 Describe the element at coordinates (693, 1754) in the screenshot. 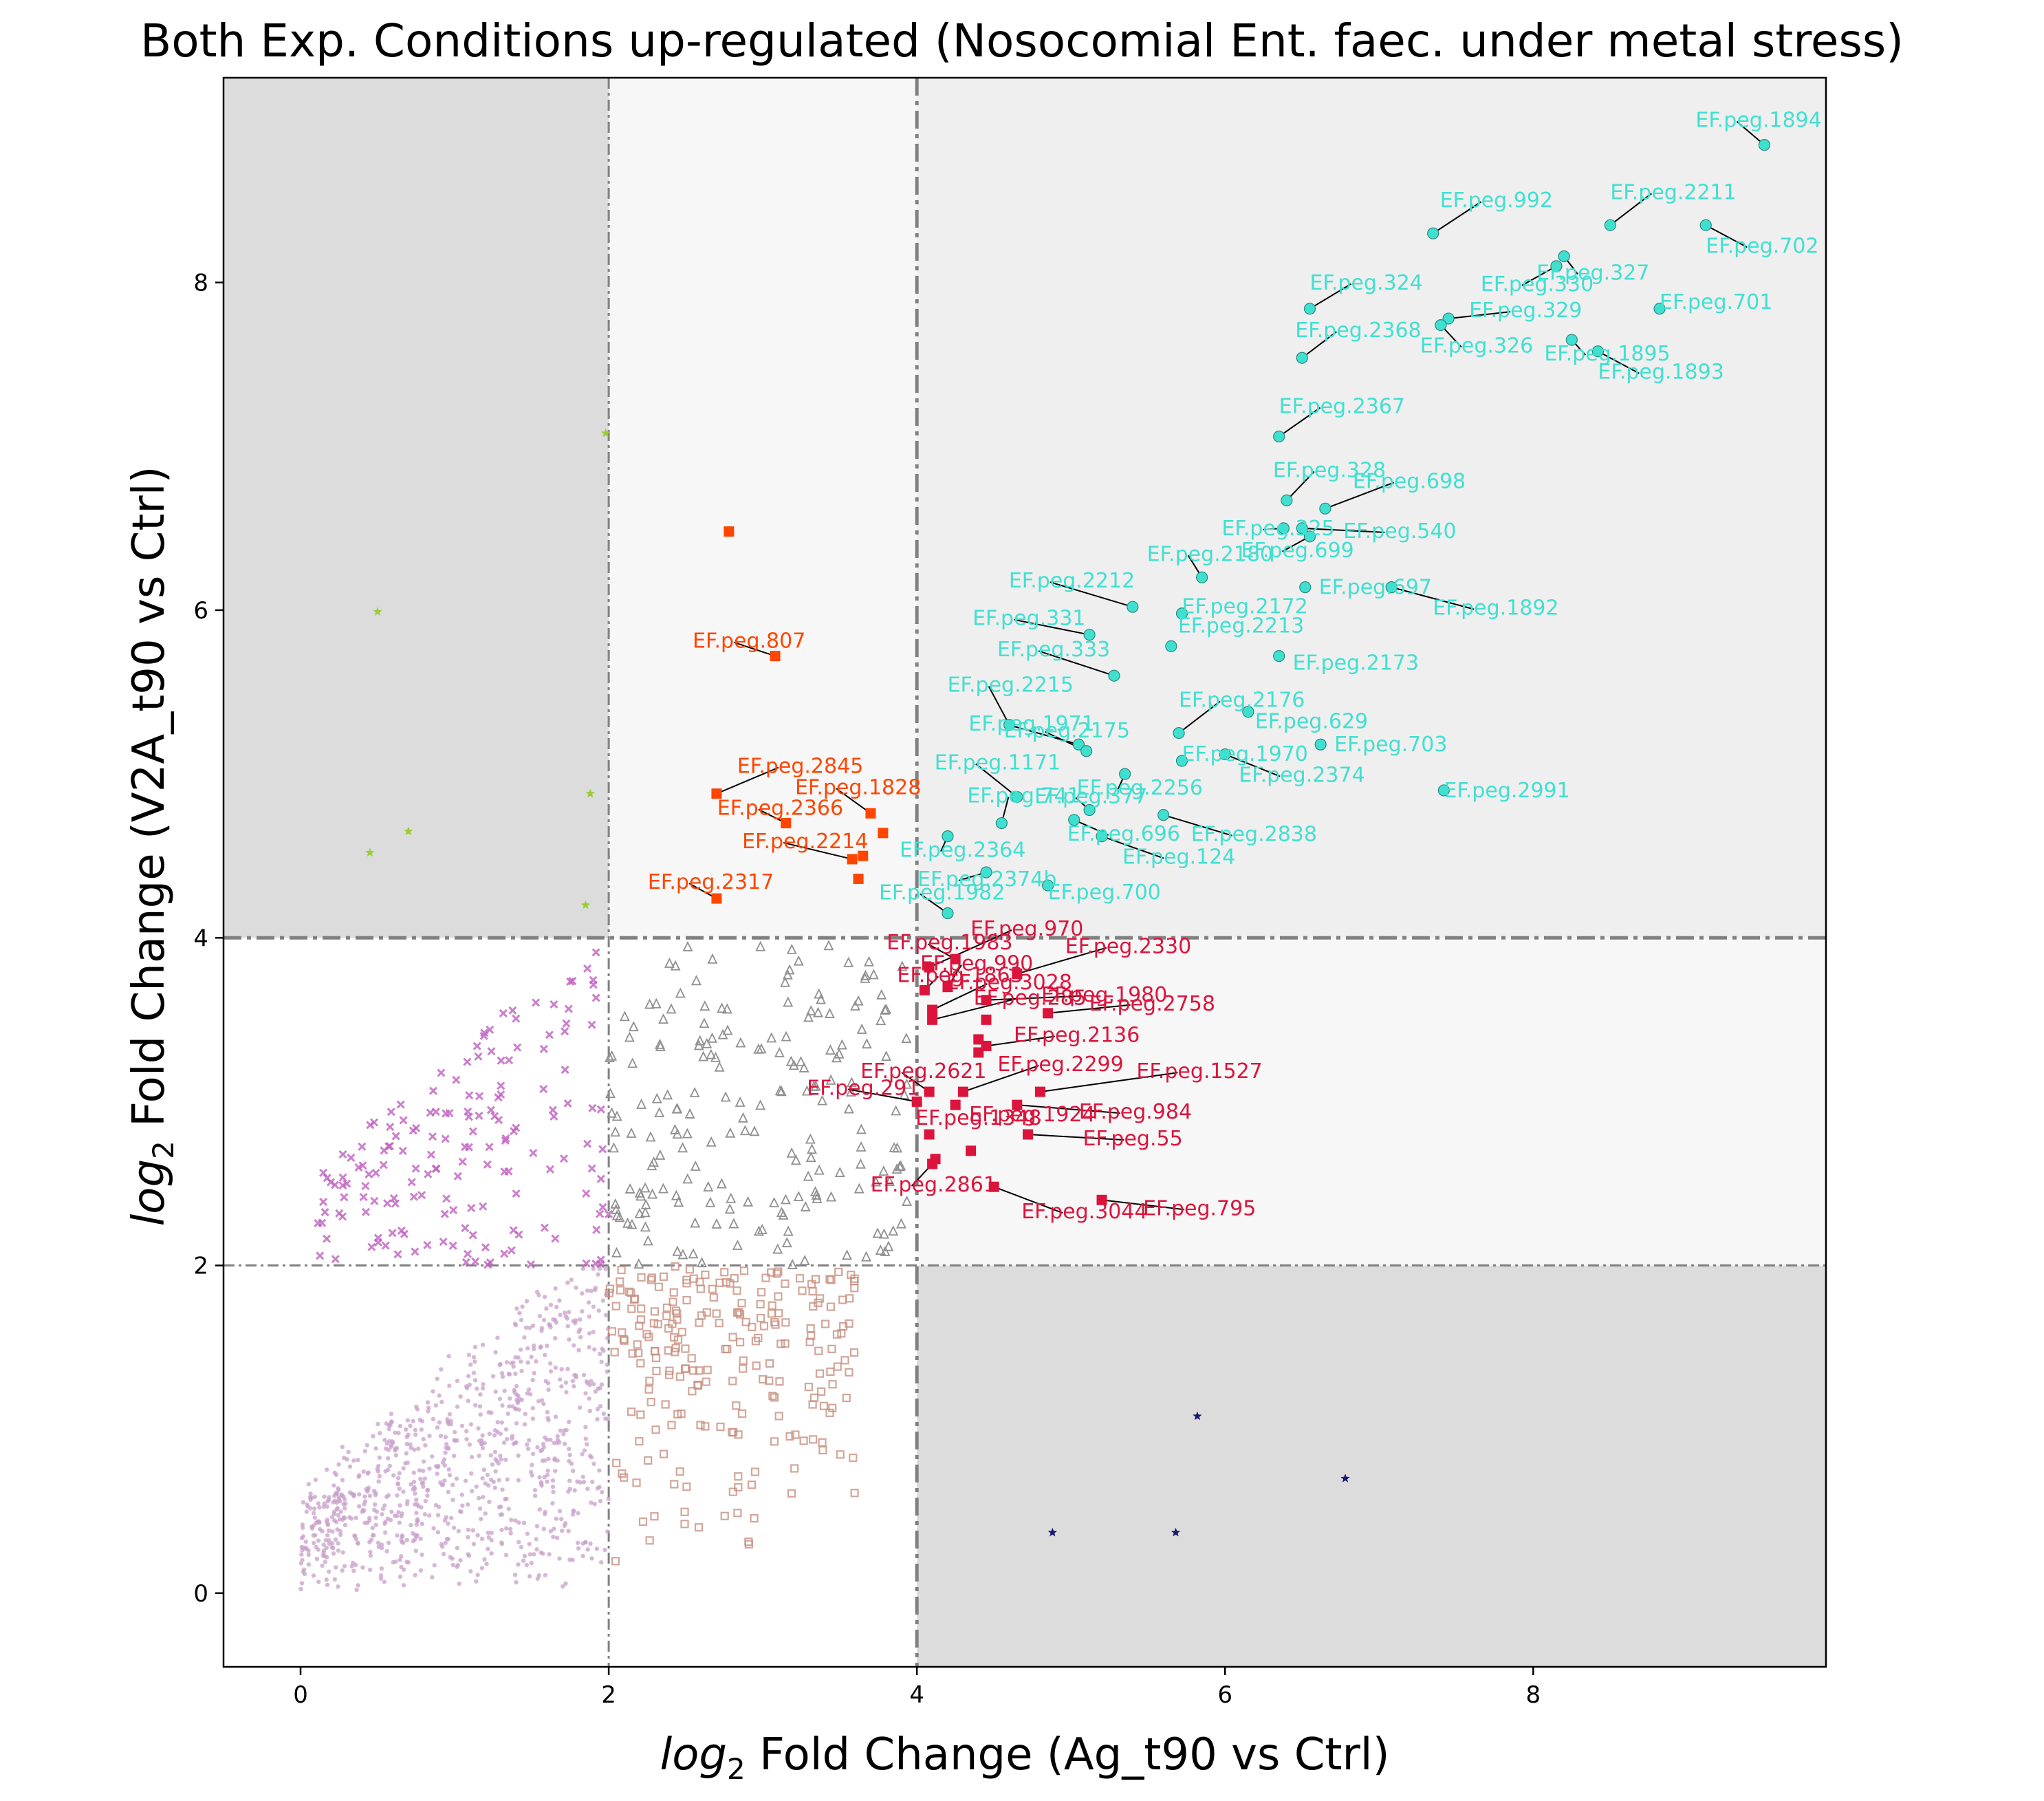

I see `x-axis-label-log: log` at that location.